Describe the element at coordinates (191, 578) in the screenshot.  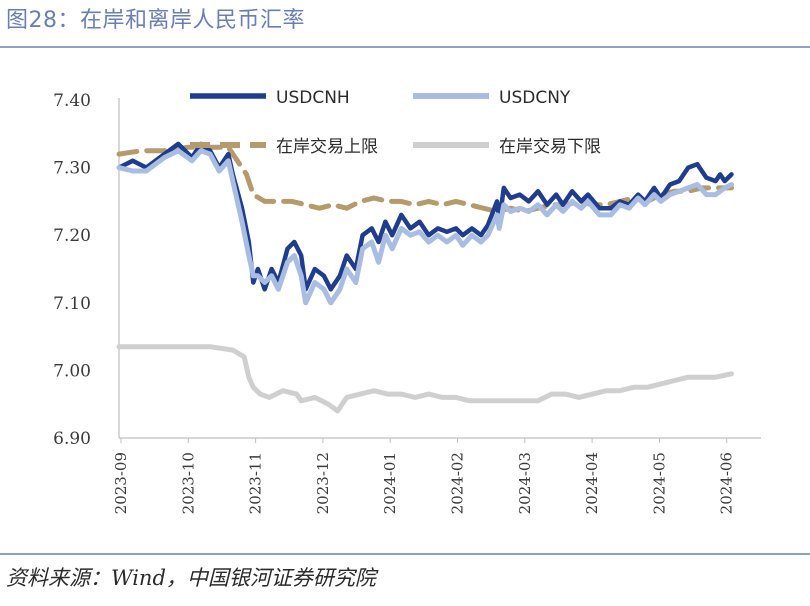
I see `source-note: 资料来源：Wind，中国银河证券研究院` at that location.